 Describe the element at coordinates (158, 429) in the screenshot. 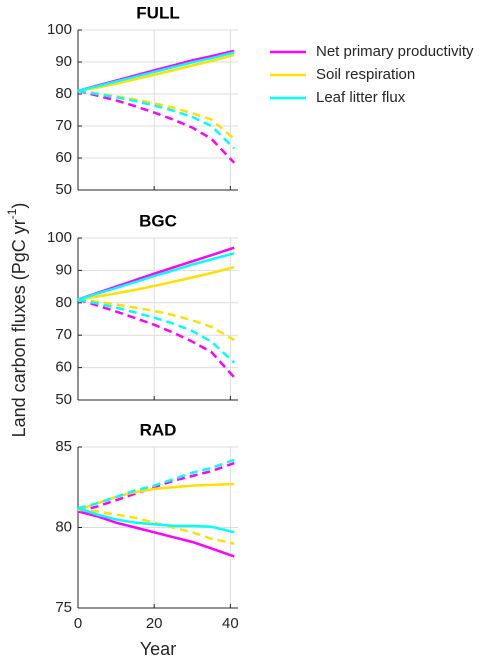

I see `panel-title: RAD` at that location.